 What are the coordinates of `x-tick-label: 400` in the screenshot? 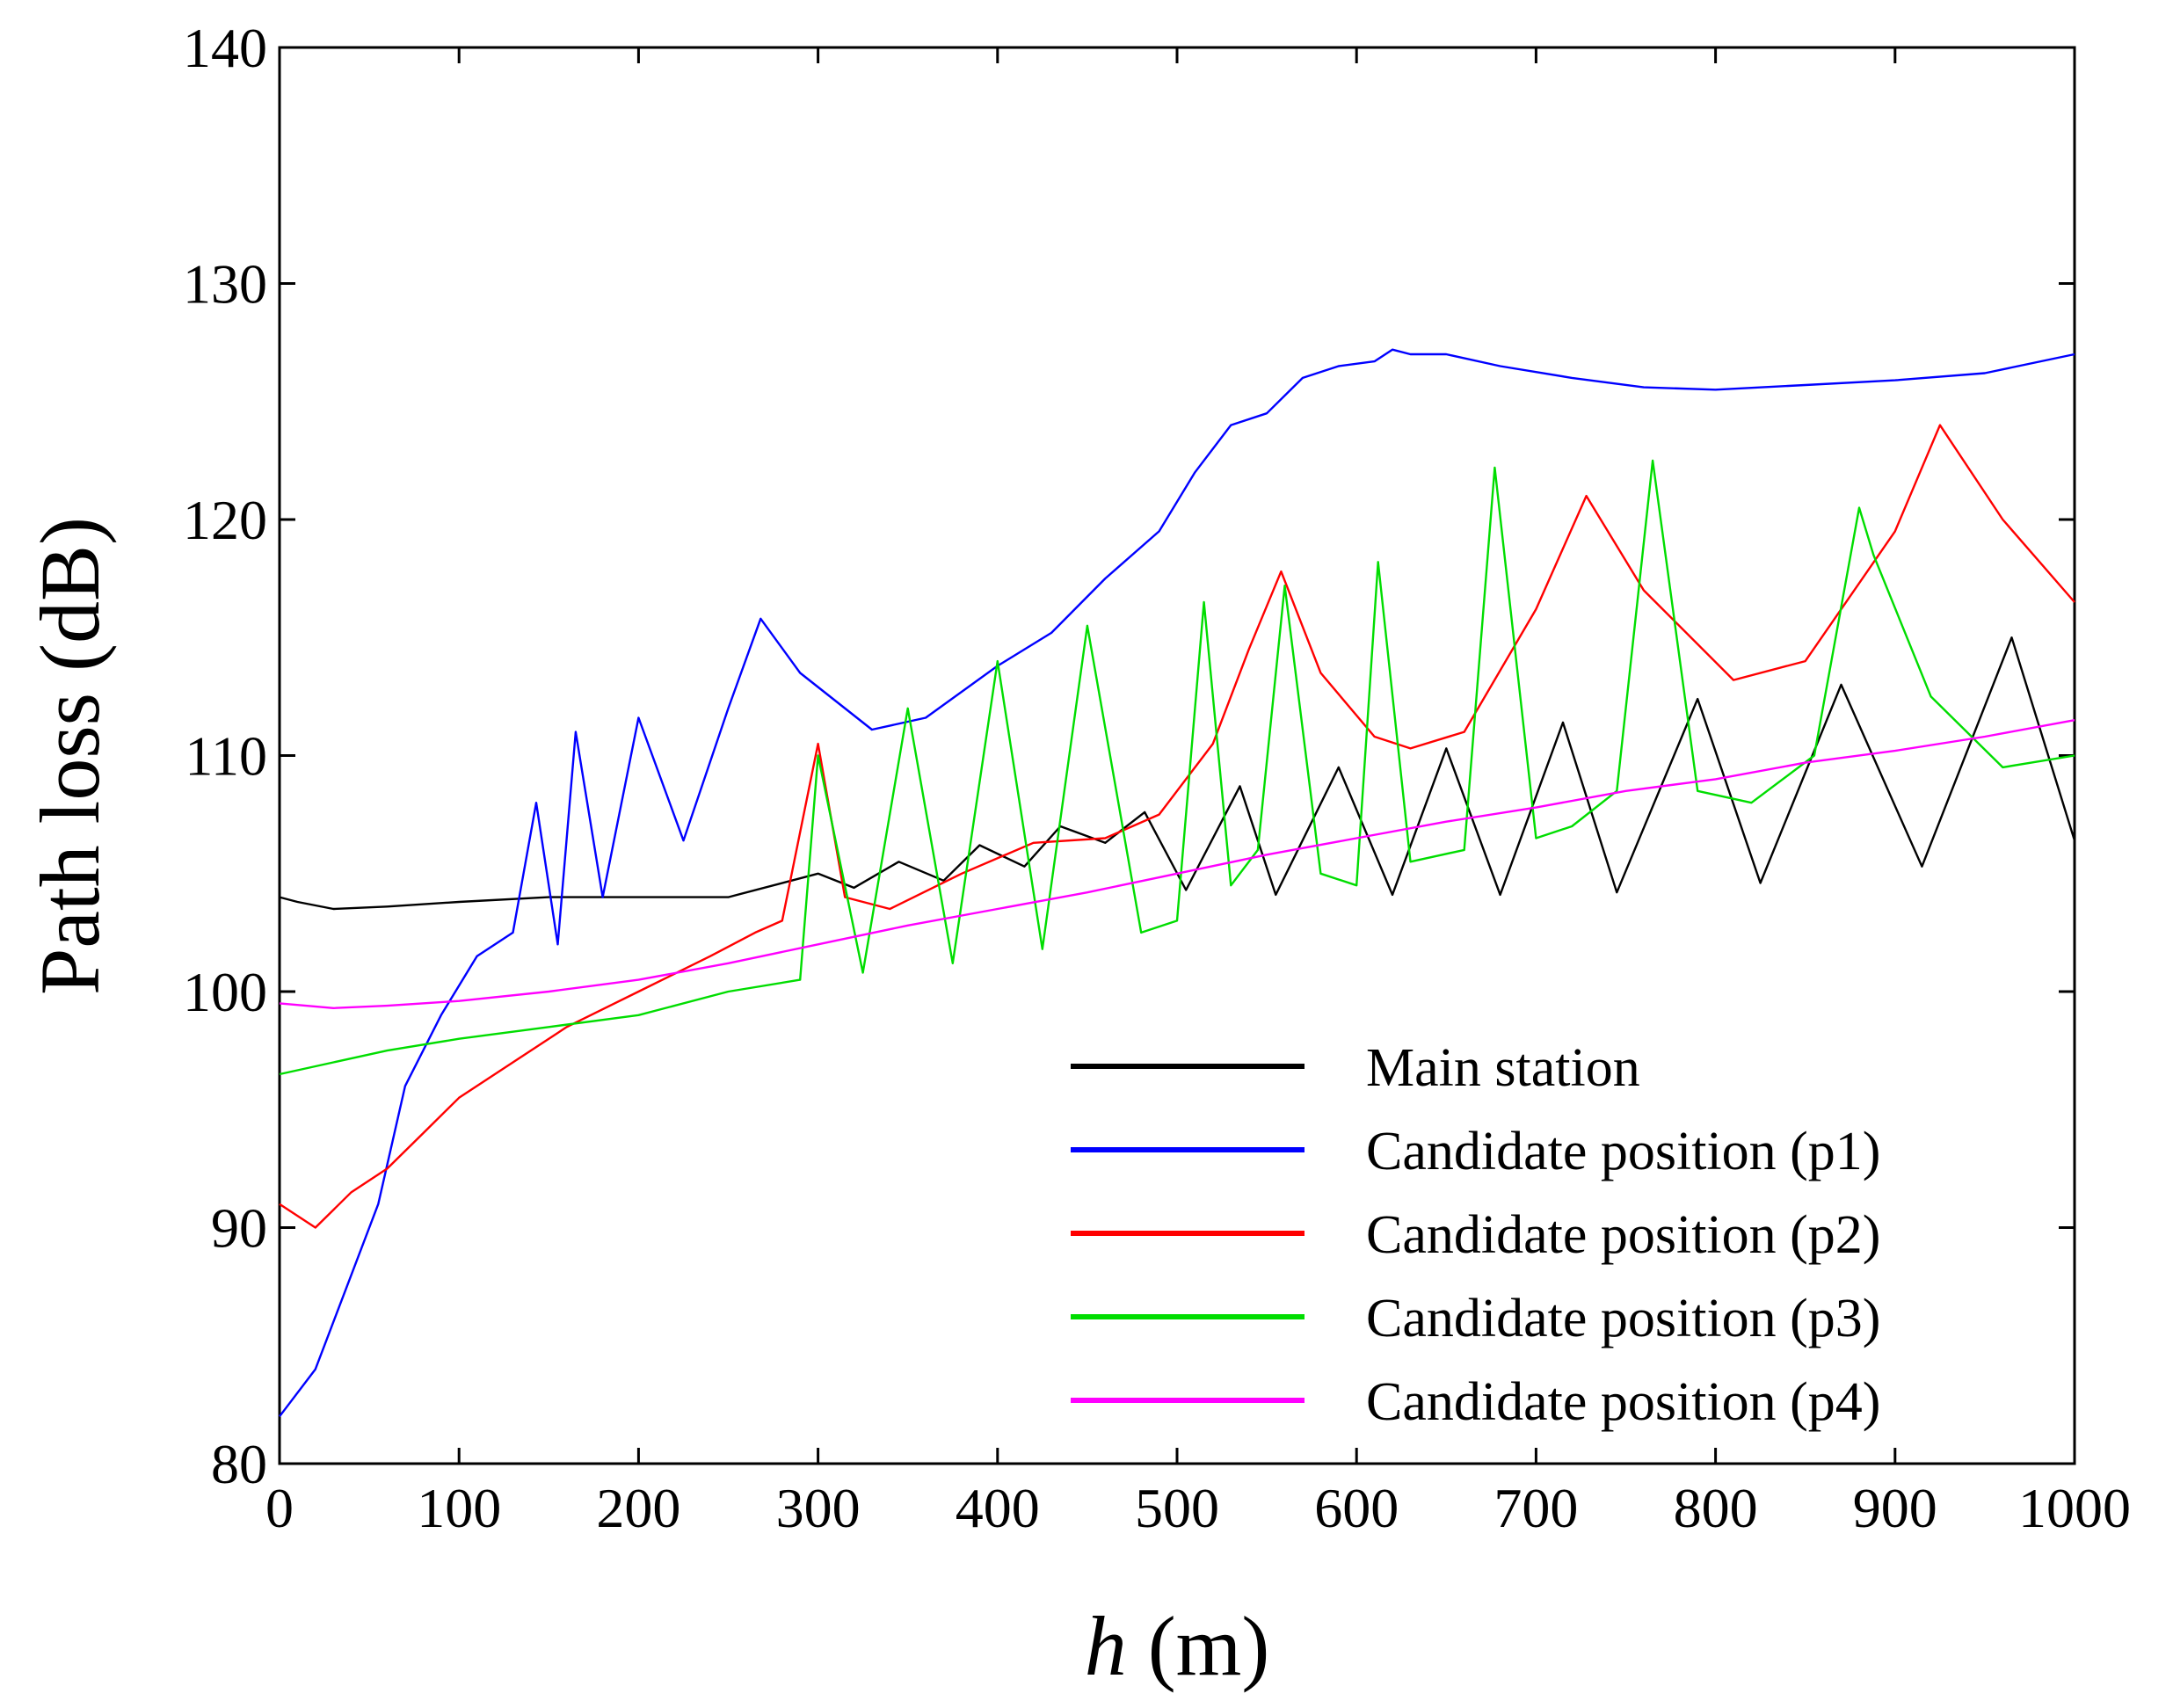 It's located at (998, 1508).